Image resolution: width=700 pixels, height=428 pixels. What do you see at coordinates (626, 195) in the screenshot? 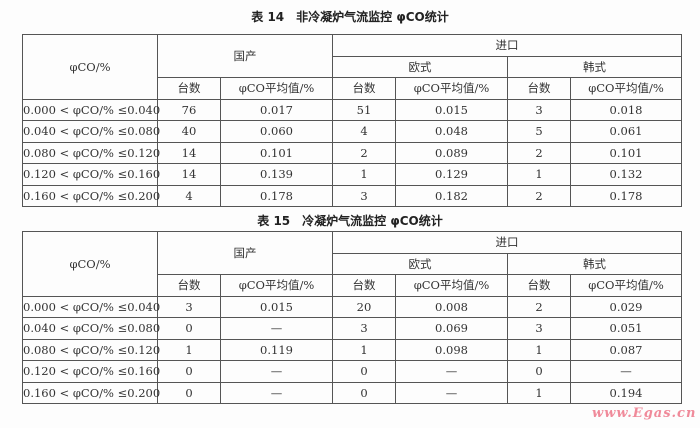
I see `value-cell-k-avg: 0.178` at bounding box center [626, 195].